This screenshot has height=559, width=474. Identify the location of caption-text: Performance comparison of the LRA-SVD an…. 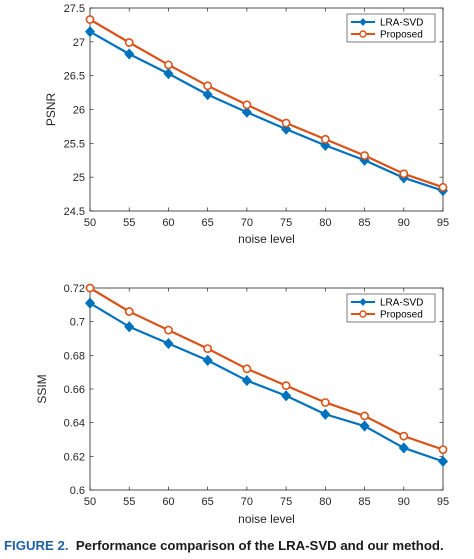
(259, 545).